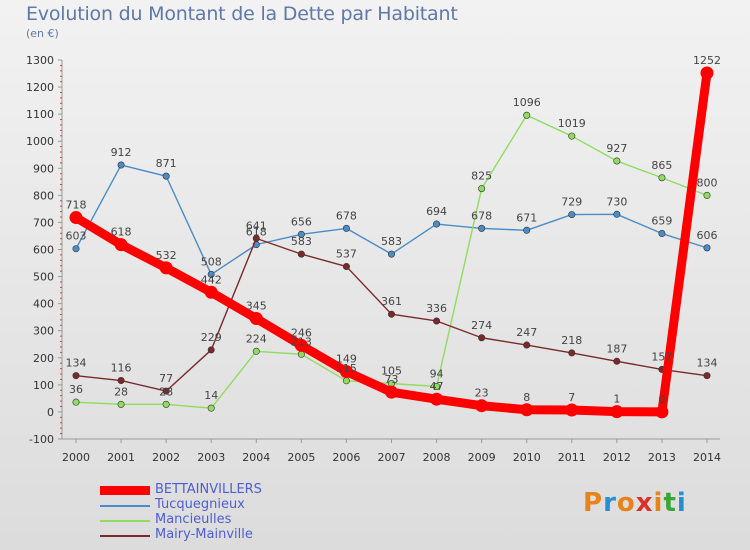 The width and height of the screenshot is (750, 550). What do you see at coordinates (661, 165) in the screenshot?
I see `data-label: 865` at bounding box center [661, 165].